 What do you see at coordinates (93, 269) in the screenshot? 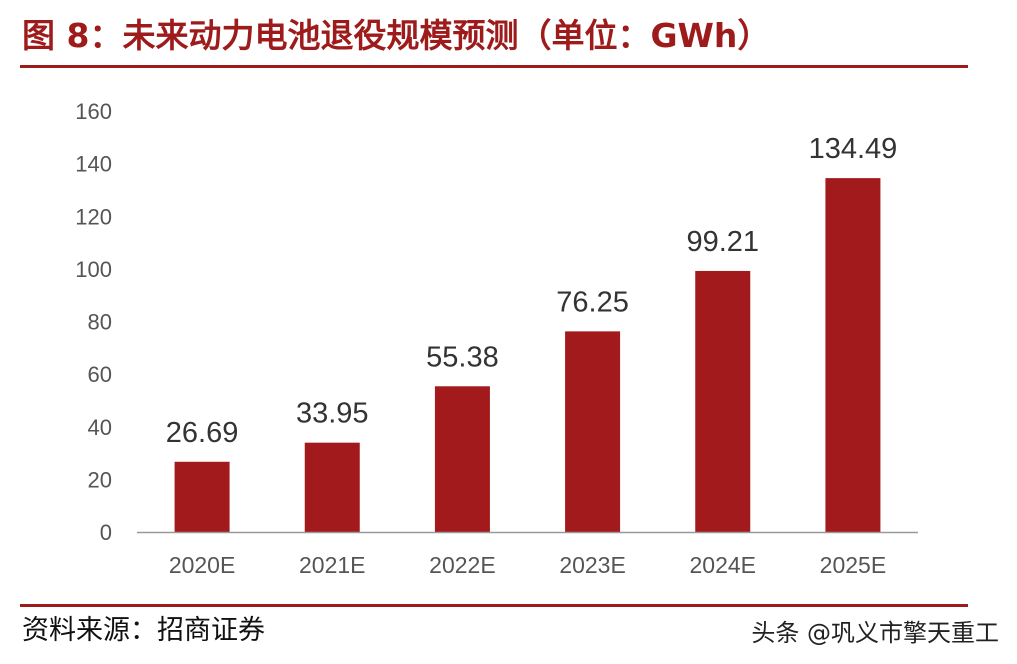
I see `y-tick-label: 100` at bounding box center [93, 269].